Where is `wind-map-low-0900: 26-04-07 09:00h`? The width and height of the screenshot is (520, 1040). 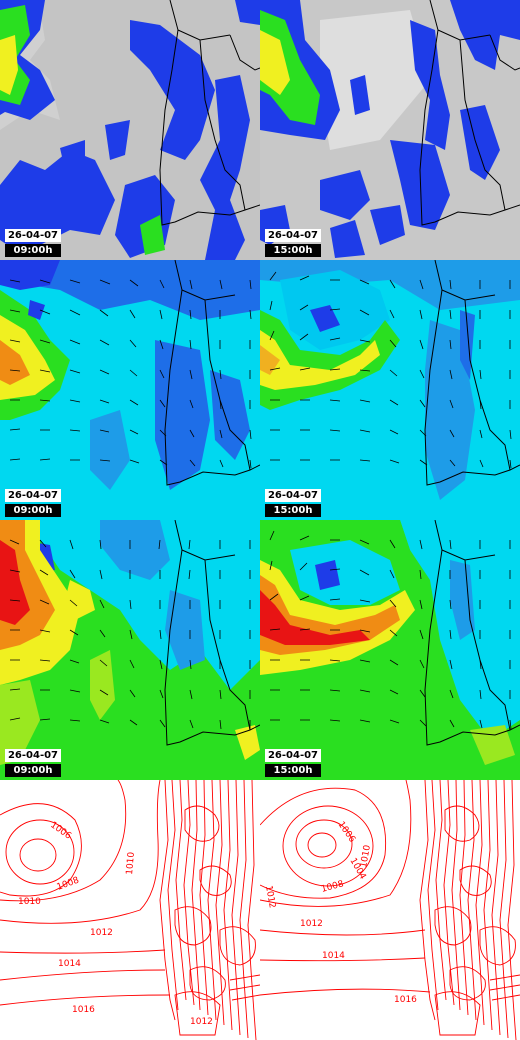
wind-map-low-0900: 26-04-07 09:00h is located at coordinates (130, 390).